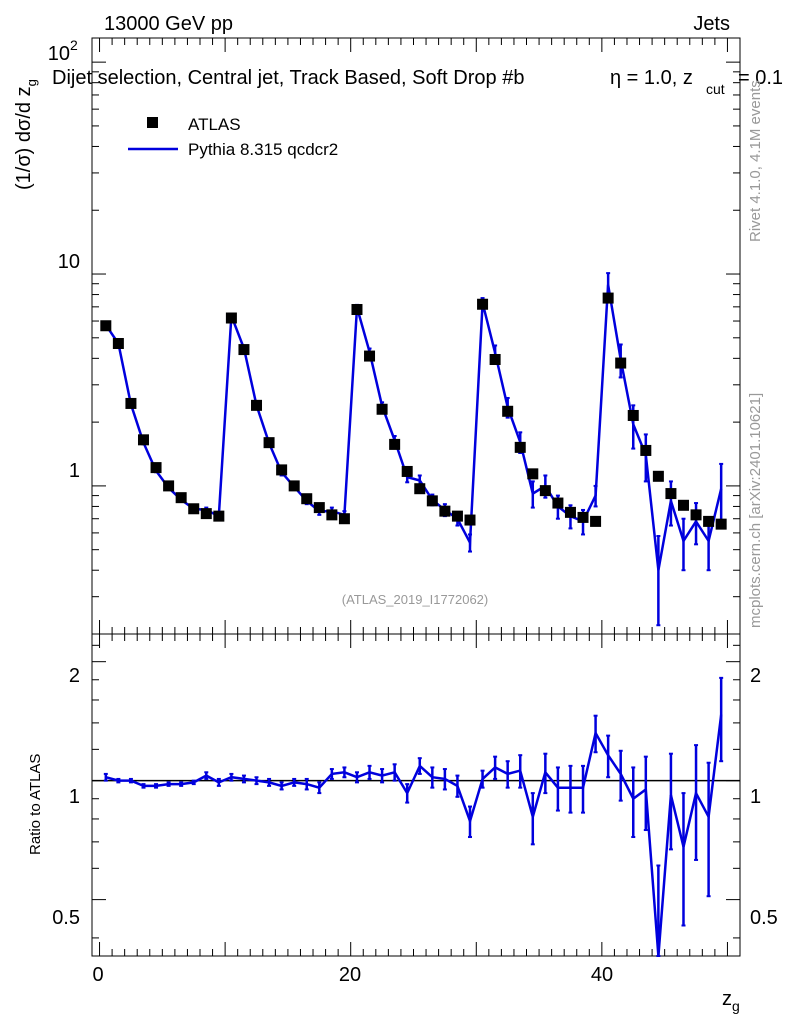 This screenshot has width=786, height=1024. I want to click on legend-mc-label: Pythia 8.315 qcdcr2, so click(263, 149).